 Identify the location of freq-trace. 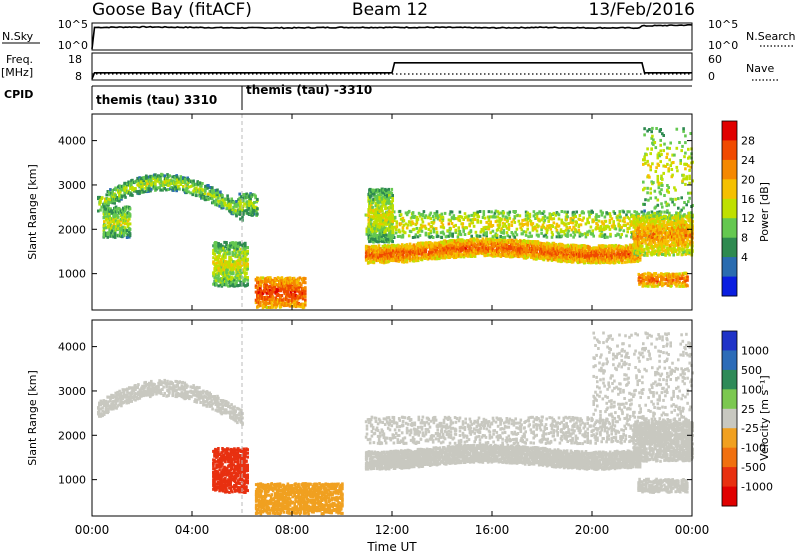
(391, 71).